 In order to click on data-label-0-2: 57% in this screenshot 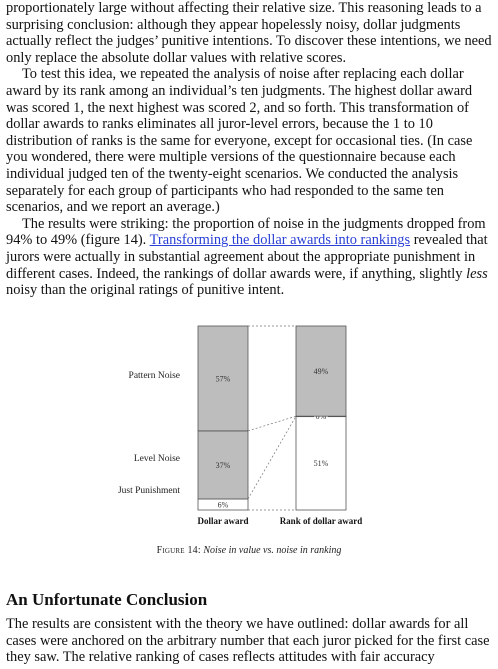, I will do `click(223, 378)`.